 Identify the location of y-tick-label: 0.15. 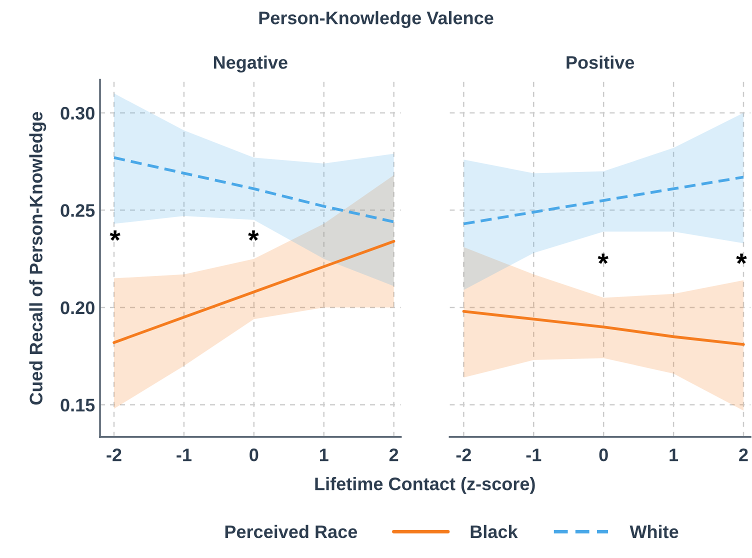
(77, 405).